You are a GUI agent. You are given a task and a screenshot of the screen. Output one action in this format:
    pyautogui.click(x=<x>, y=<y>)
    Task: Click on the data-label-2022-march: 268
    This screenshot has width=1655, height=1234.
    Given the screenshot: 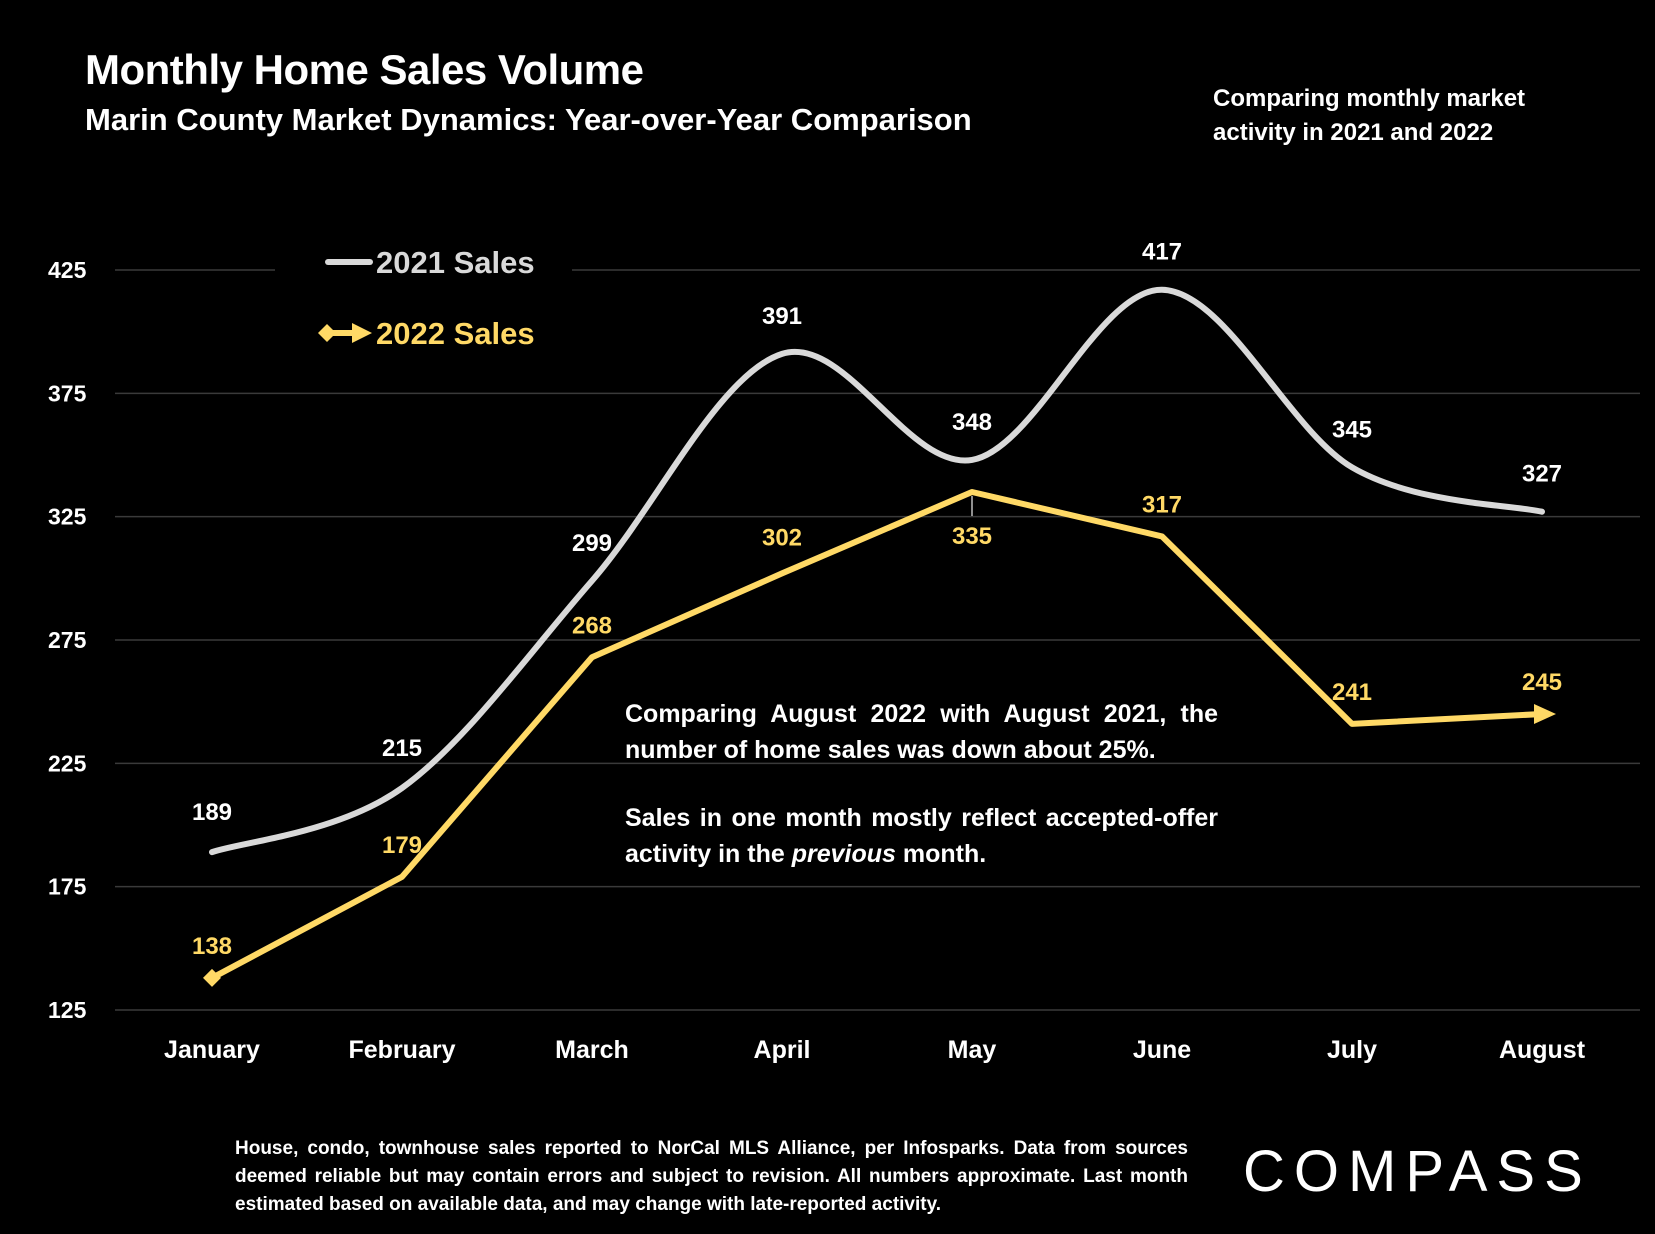 What is the action you would take?
    pyautogui.click(x=592, y=625)
    